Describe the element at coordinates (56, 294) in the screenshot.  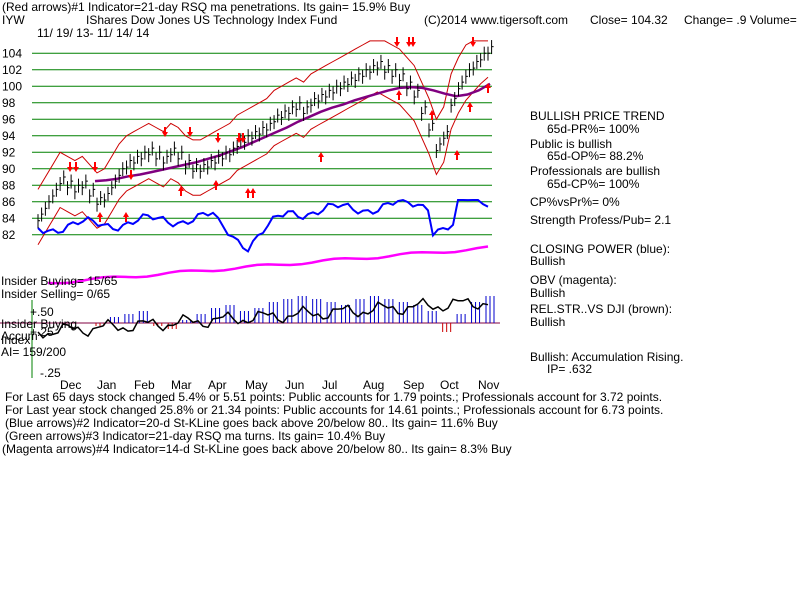
I see `insider-selling: Insider Selling= 0/65` at that location.